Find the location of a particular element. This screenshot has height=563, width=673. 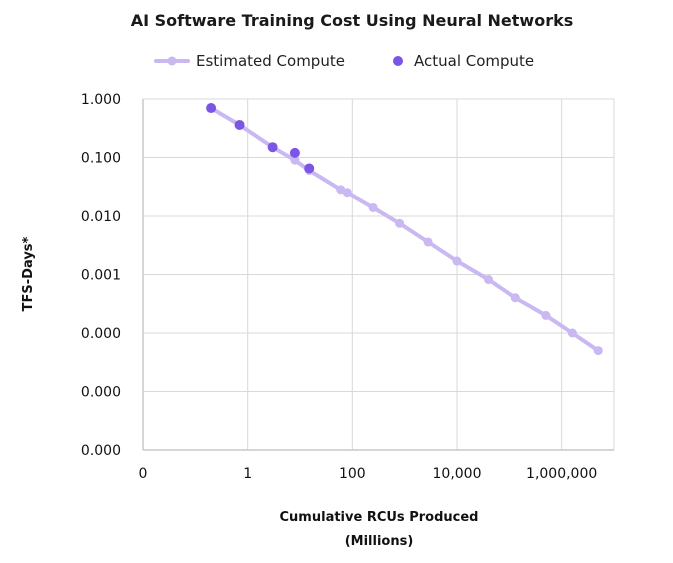

legend-estimated-label: Estimated Compute is located at coordinates (270, 61).